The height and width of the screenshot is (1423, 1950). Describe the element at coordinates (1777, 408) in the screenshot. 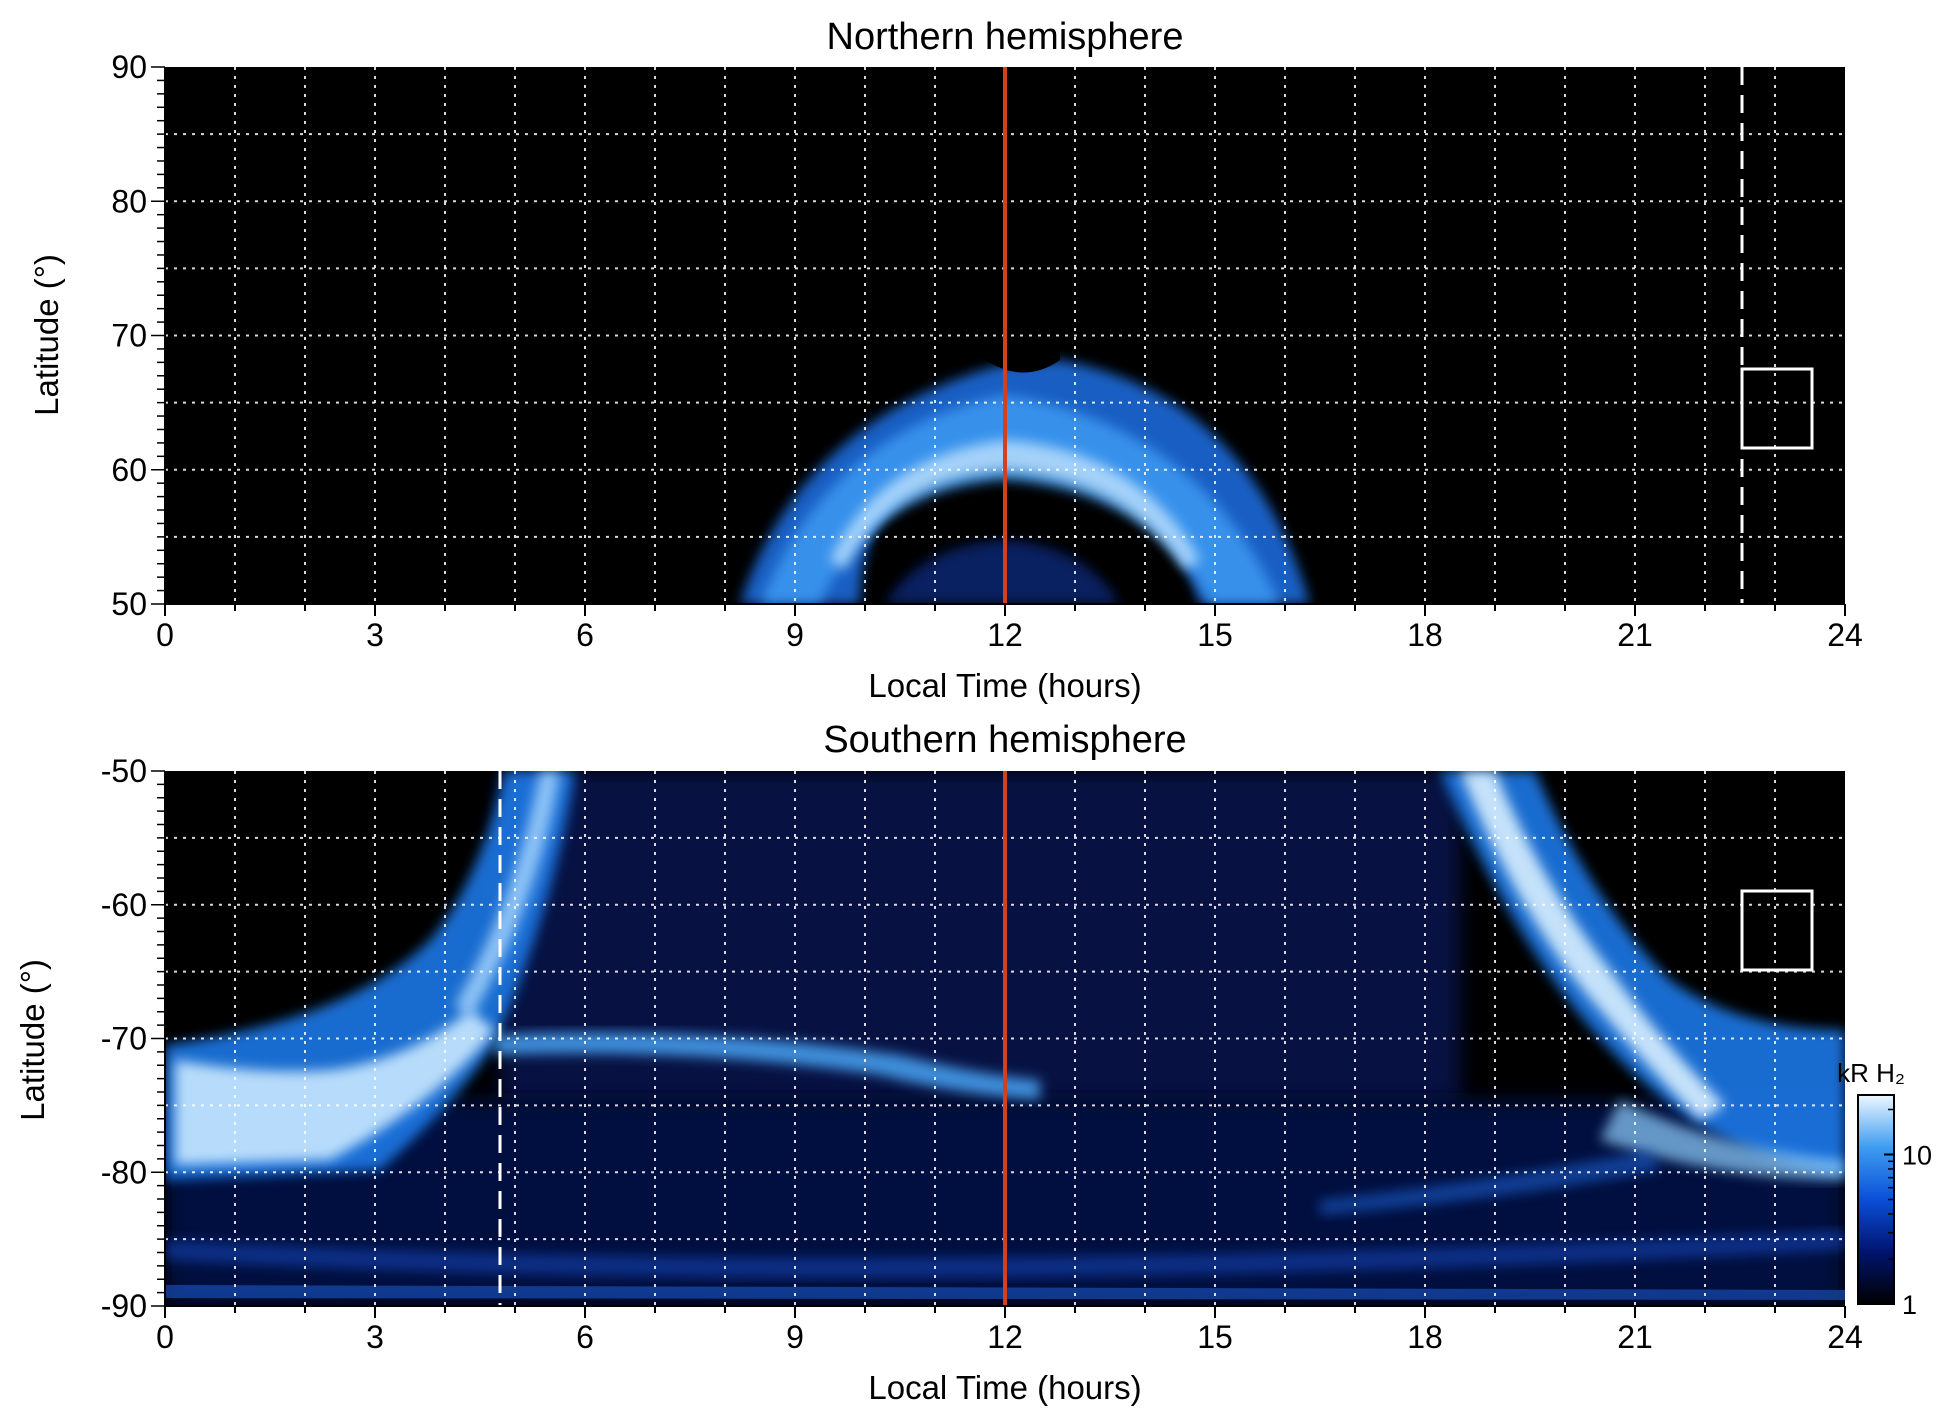

I see `north-box` at that location.